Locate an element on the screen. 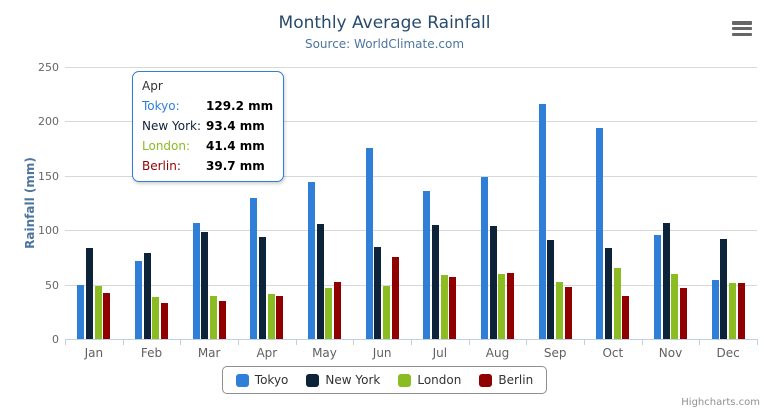 This screenshot has width=769, height=416. bar-berlin-sep is located at coordinates (568, 313).